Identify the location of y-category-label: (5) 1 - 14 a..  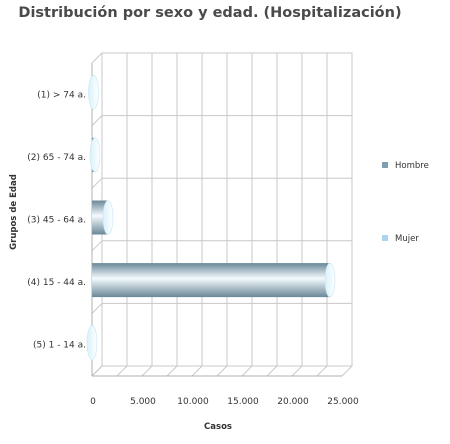
(59, 346).